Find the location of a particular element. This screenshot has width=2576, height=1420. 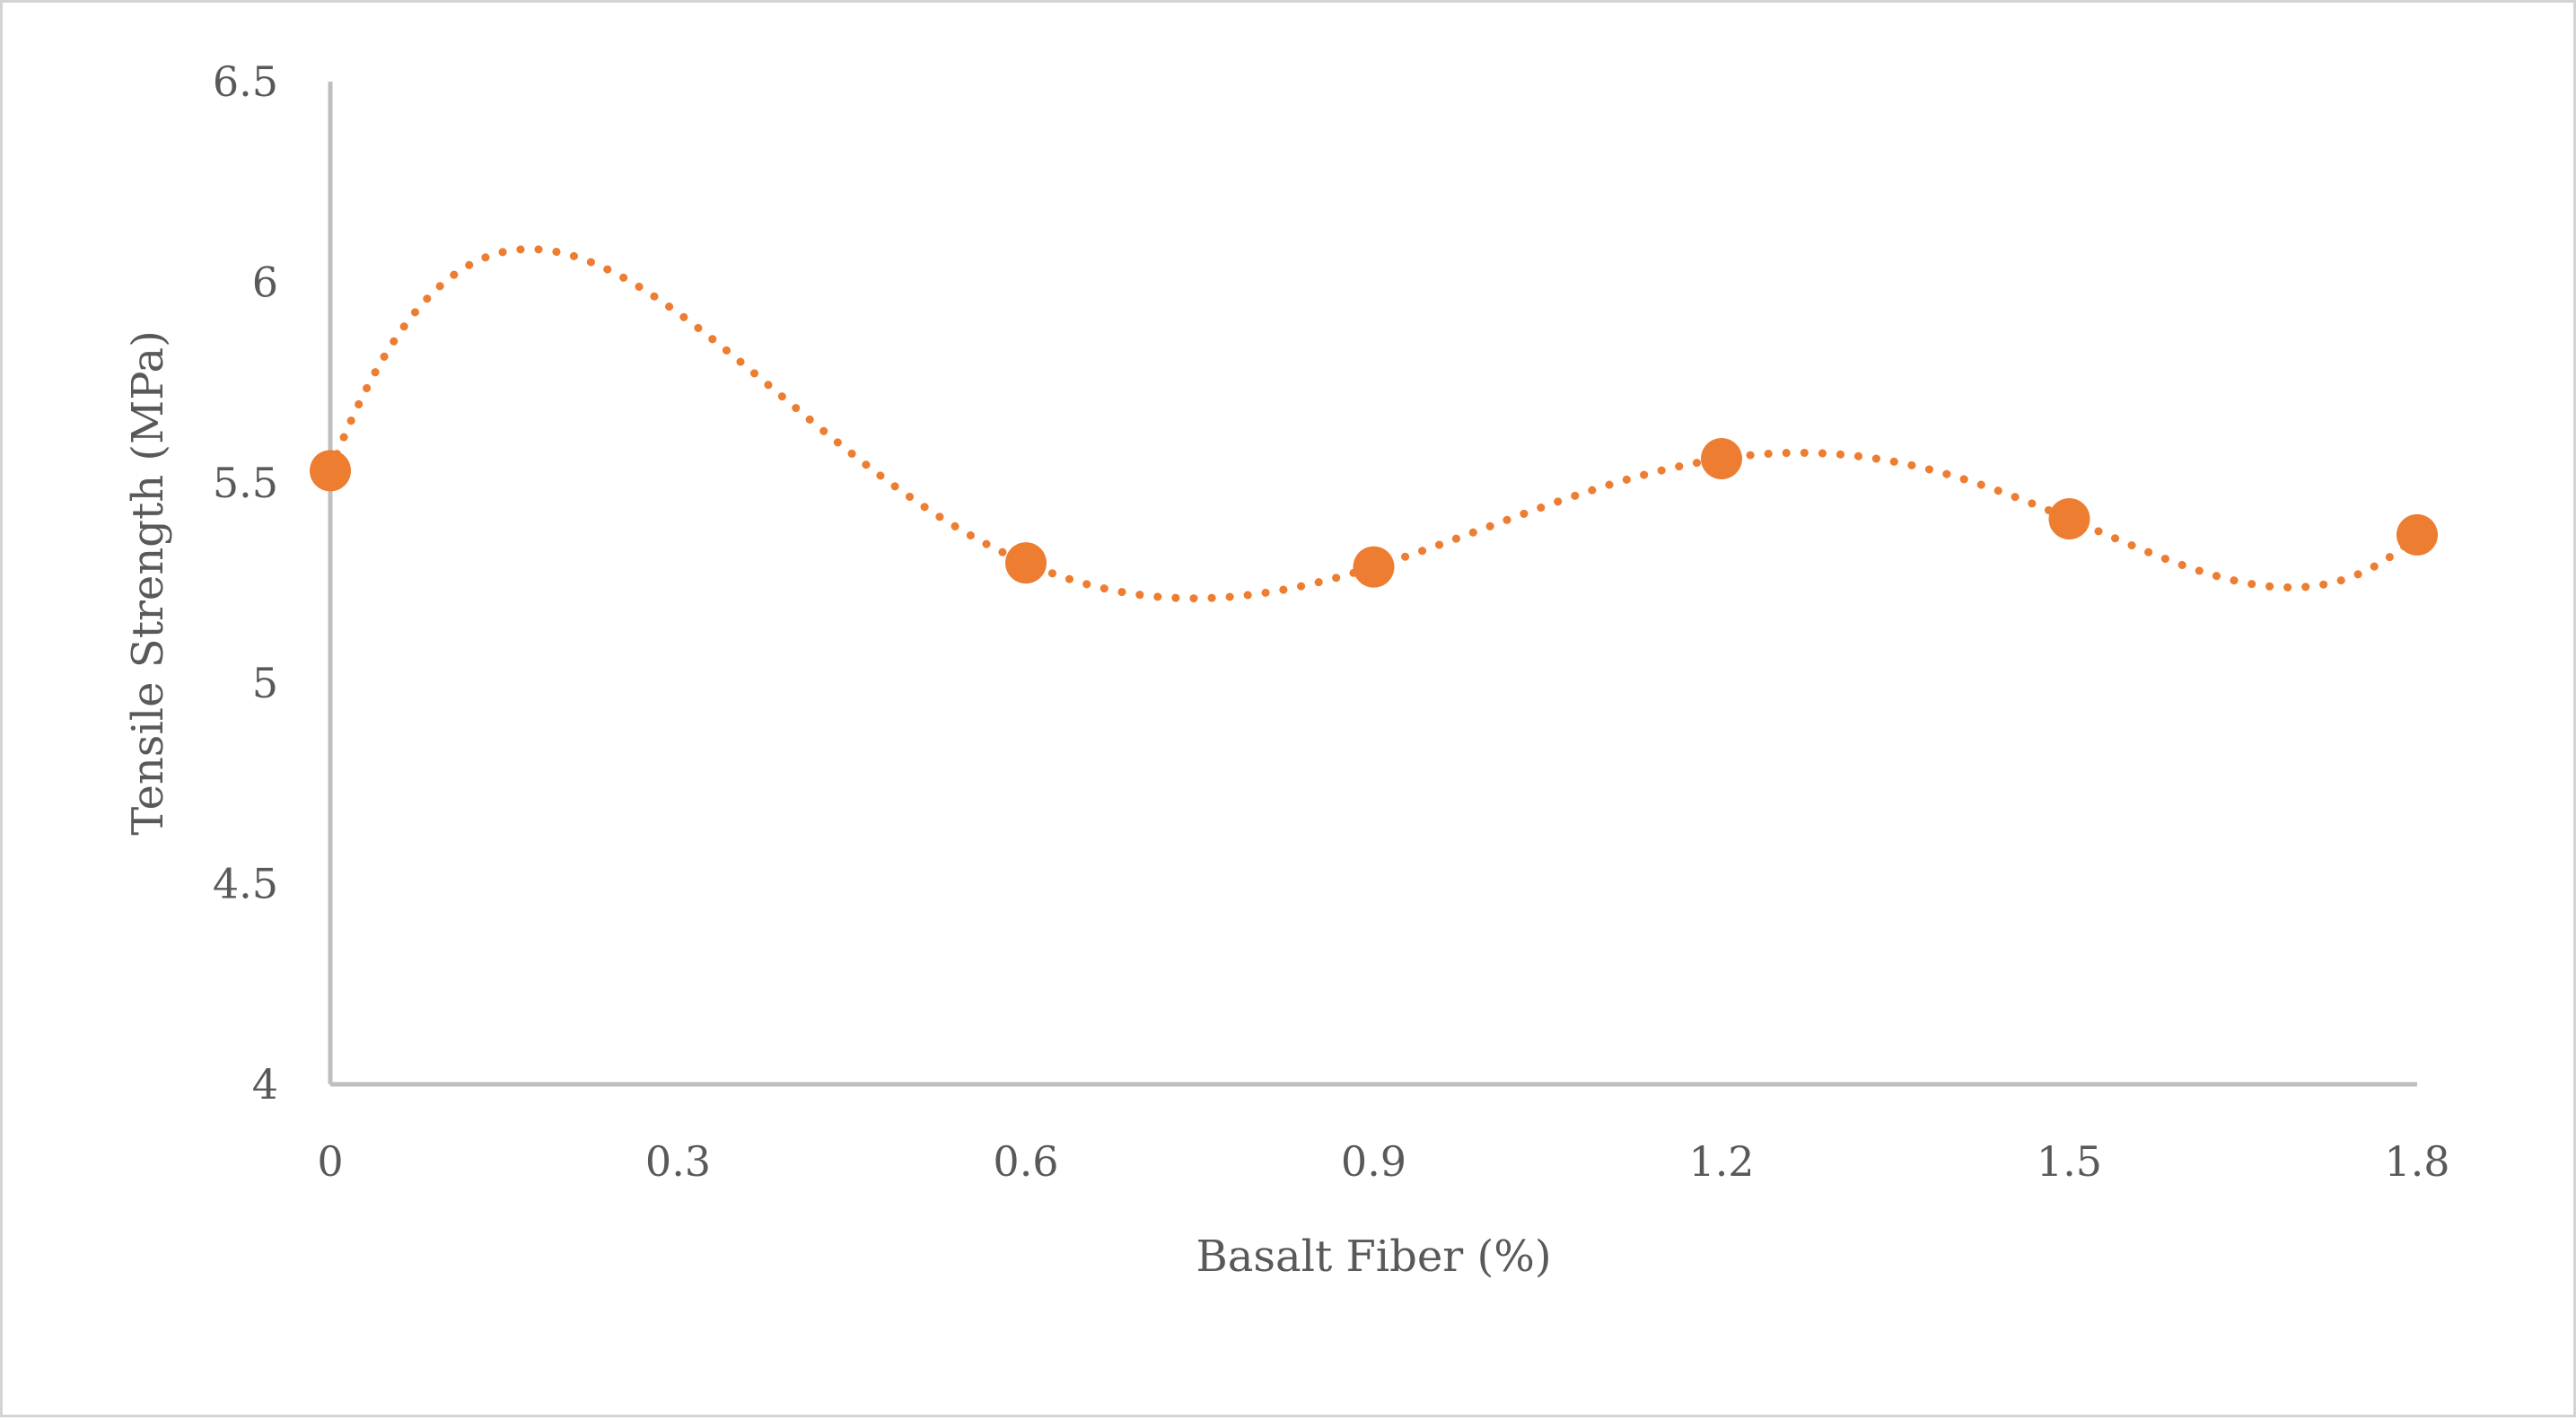

x-tick-label: 0 is located at coordinates (330, 1161).